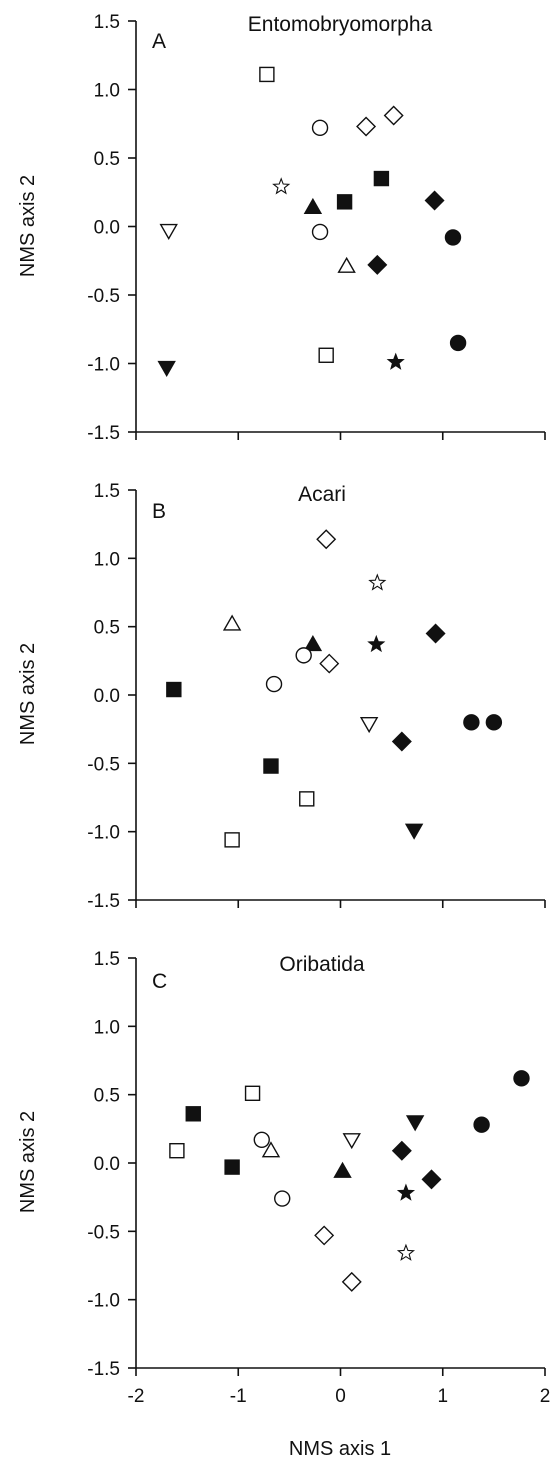 The height and width of the screenshot is (1469, 552). I want to click on x-axis-title: NMS axis 1, so click(340, 1449).